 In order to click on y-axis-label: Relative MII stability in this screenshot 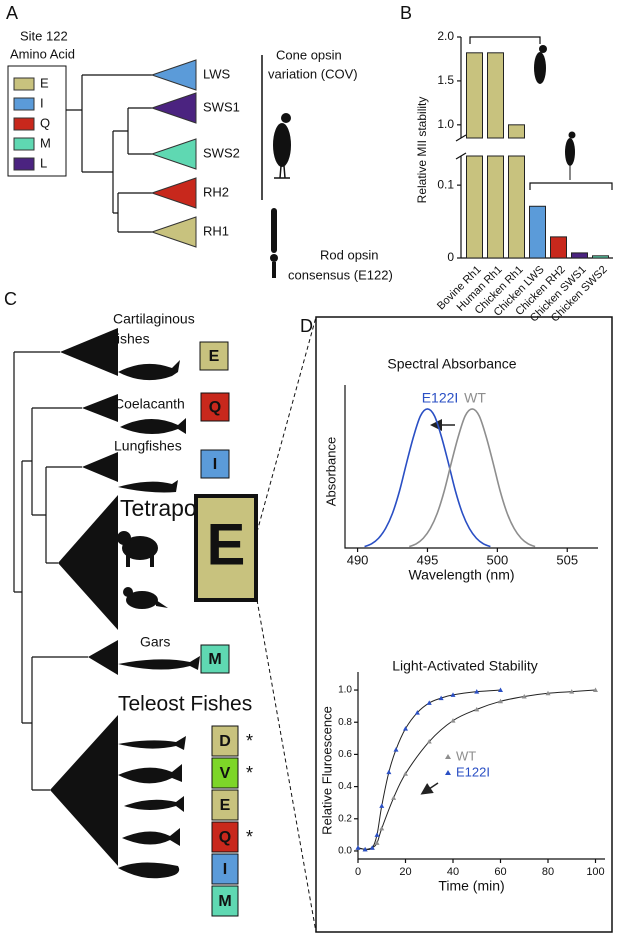, I will do `click(422, 150)`.